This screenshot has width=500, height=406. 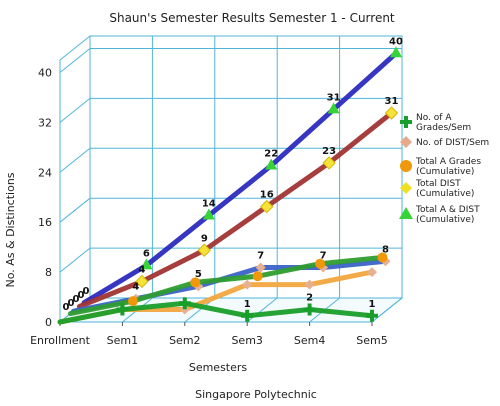 What do you see at coordinates (246, 340) in the screenshot?
I see `x-tick-label: Sem3` at bounding box center [246, 340].